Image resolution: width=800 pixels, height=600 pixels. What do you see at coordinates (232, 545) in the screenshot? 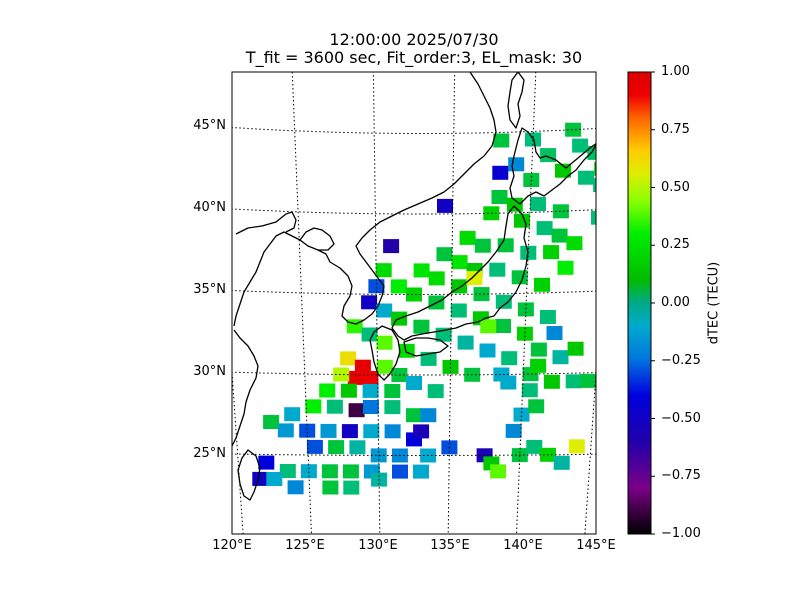
I see `lon-tick-label: 120°E` at bounding box center [232, 545].